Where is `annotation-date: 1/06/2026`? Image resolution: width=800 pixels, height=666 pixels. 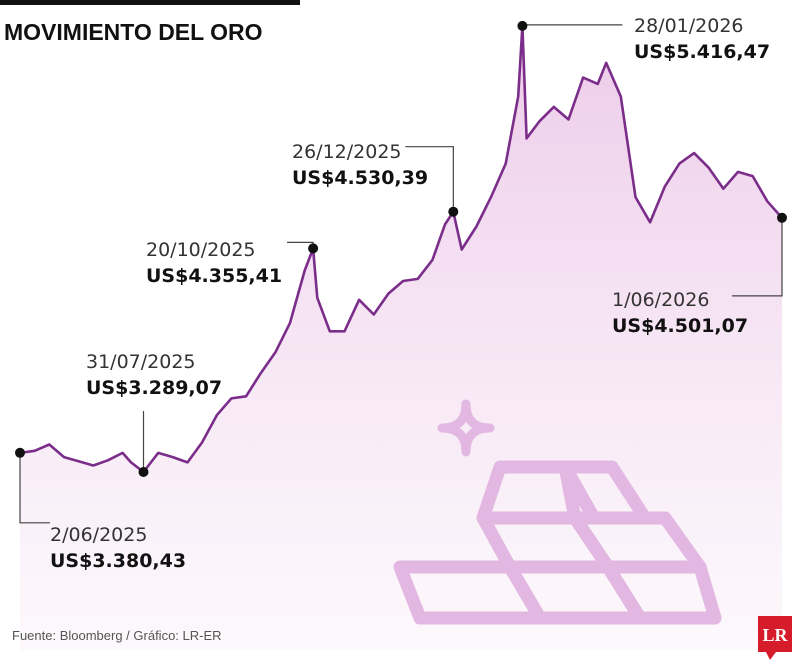
annotation-date: 1/06/2026 is located at coordinates (660, 300).